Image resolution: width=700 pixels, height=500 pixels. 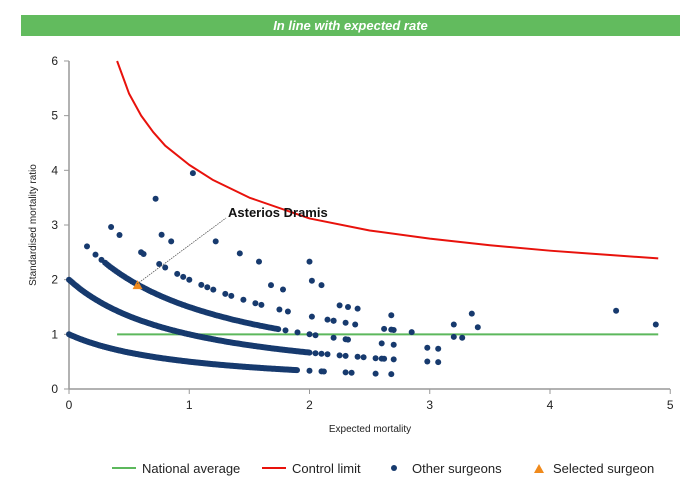 What do you see at coordinates (189, 405) in the screenshot?
I see `x-tick-label: 1` at bounding box center [189, 405].